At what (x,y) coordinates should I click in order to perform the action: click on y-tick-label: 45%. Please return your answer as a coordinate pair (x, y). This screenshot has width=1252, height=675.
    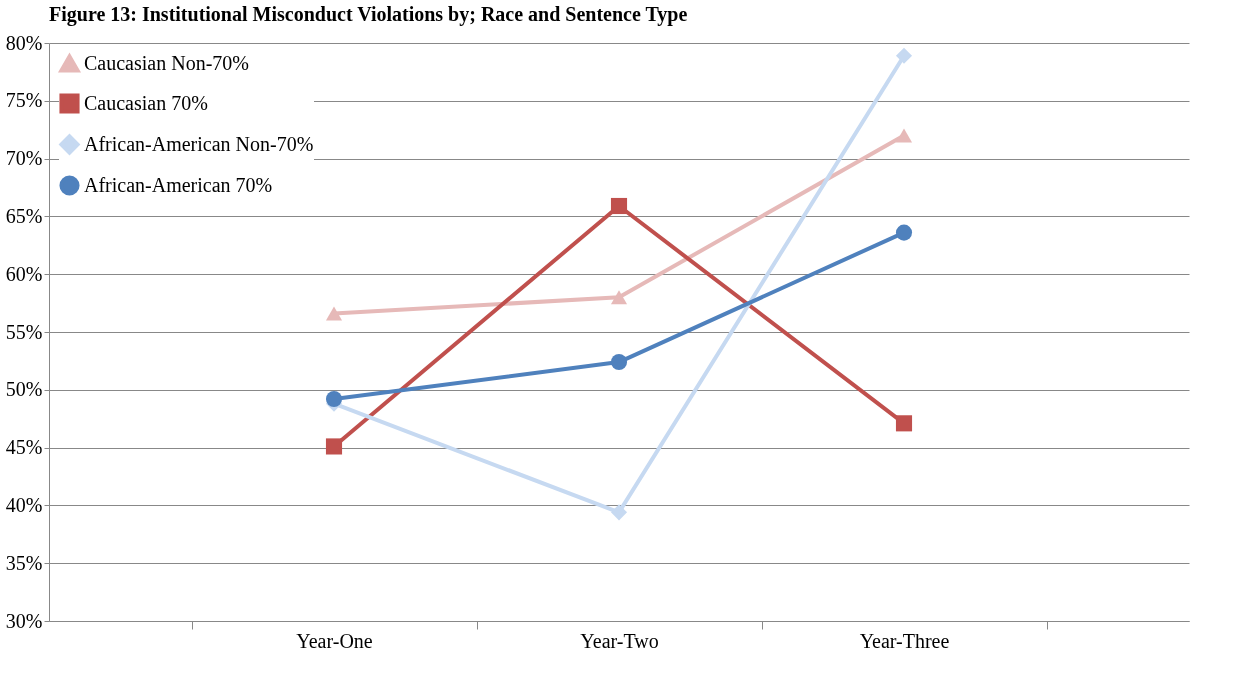
    Looking at the image, I should click on (24, 447).